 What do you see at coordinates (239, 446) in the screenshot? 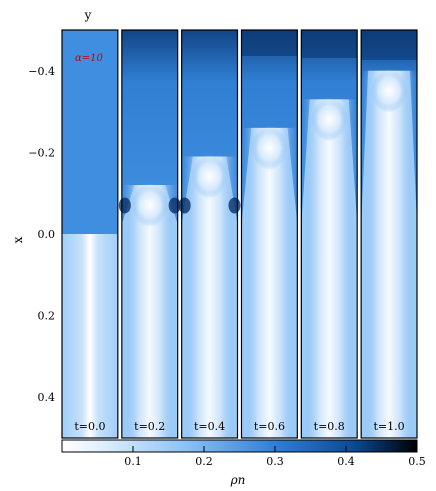
I see `colorbar` at bounding box center [239, 446].